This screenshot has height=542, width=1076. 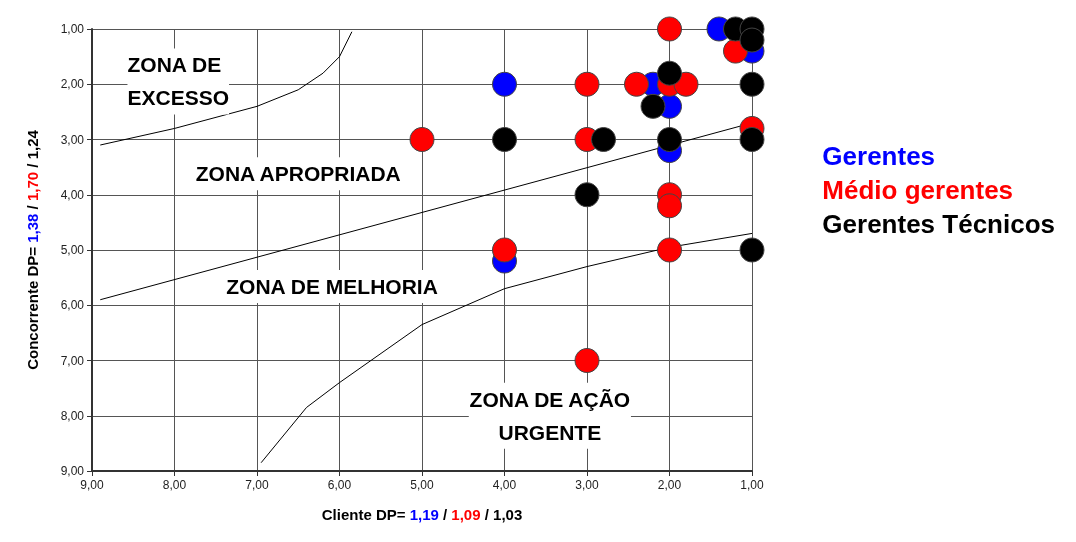 I want to click on x-tick-label: 7,00, so click(x=257, y=485).